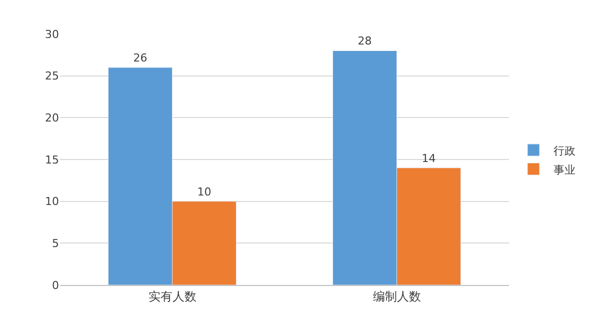  Describe the element at coordinates (55, 243) in the screenshot. I see `y-tick-label: 5` at that location.